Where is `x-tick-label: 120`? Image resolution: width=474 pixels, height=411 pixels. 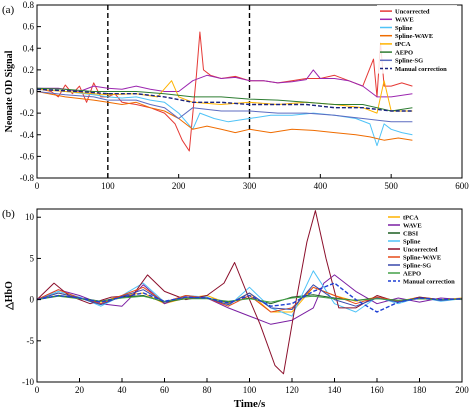 x-tick-label: 120 is located at coordinates (292, 390).